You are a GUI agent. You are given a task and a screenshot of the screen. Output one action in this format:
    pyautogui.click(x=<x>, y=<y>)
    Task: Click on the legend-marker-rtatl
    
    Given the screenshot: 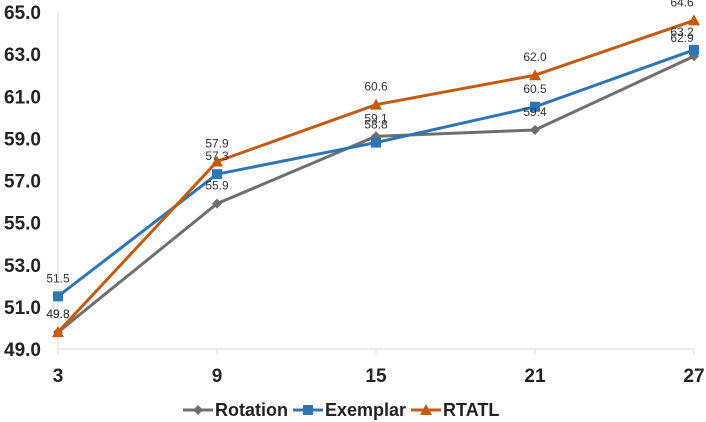 What is the action you would take?
    pyautogui.click(x=426, y=409)
    